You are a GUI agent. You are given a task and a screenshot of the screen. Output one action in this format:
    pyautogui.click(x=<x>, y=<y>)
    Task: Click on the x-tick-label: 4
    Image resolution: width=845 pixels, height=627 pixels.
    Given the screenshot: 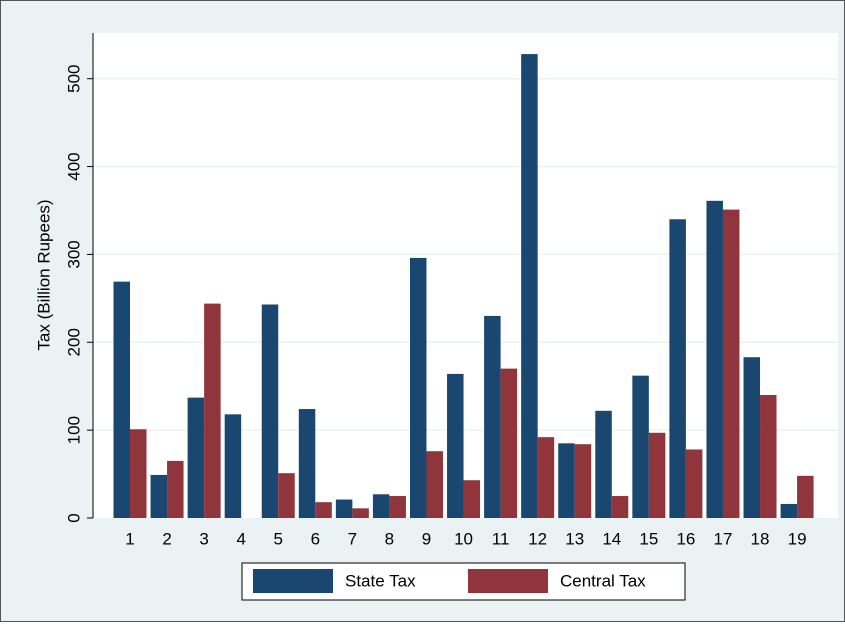 What is the action you would take?
    pyautogui.click(x=240, y=538)
    